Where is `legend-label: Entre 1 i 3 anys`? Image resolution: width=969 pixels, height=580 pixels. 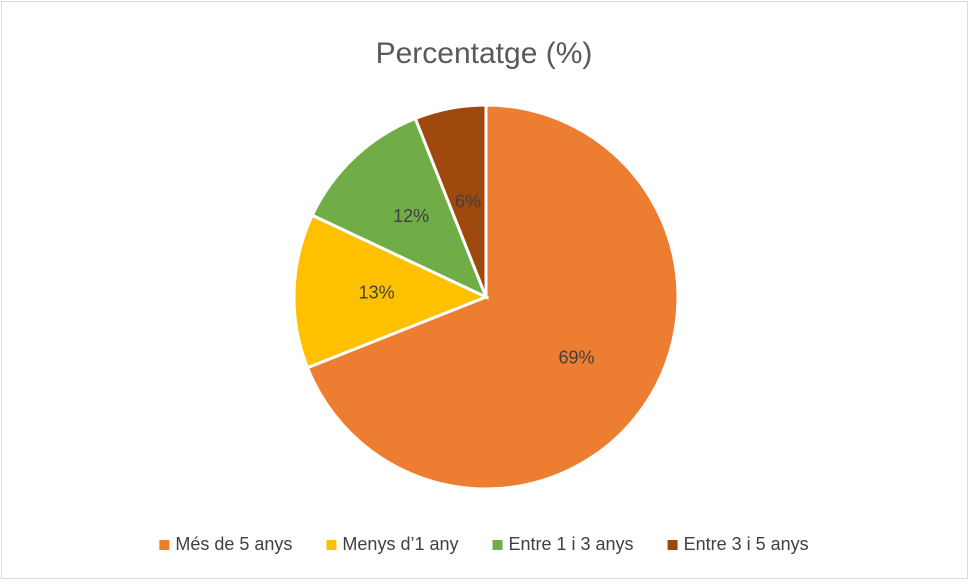
legend-label: Entre 1 i 3 anys is located at coordinates (570, 544).